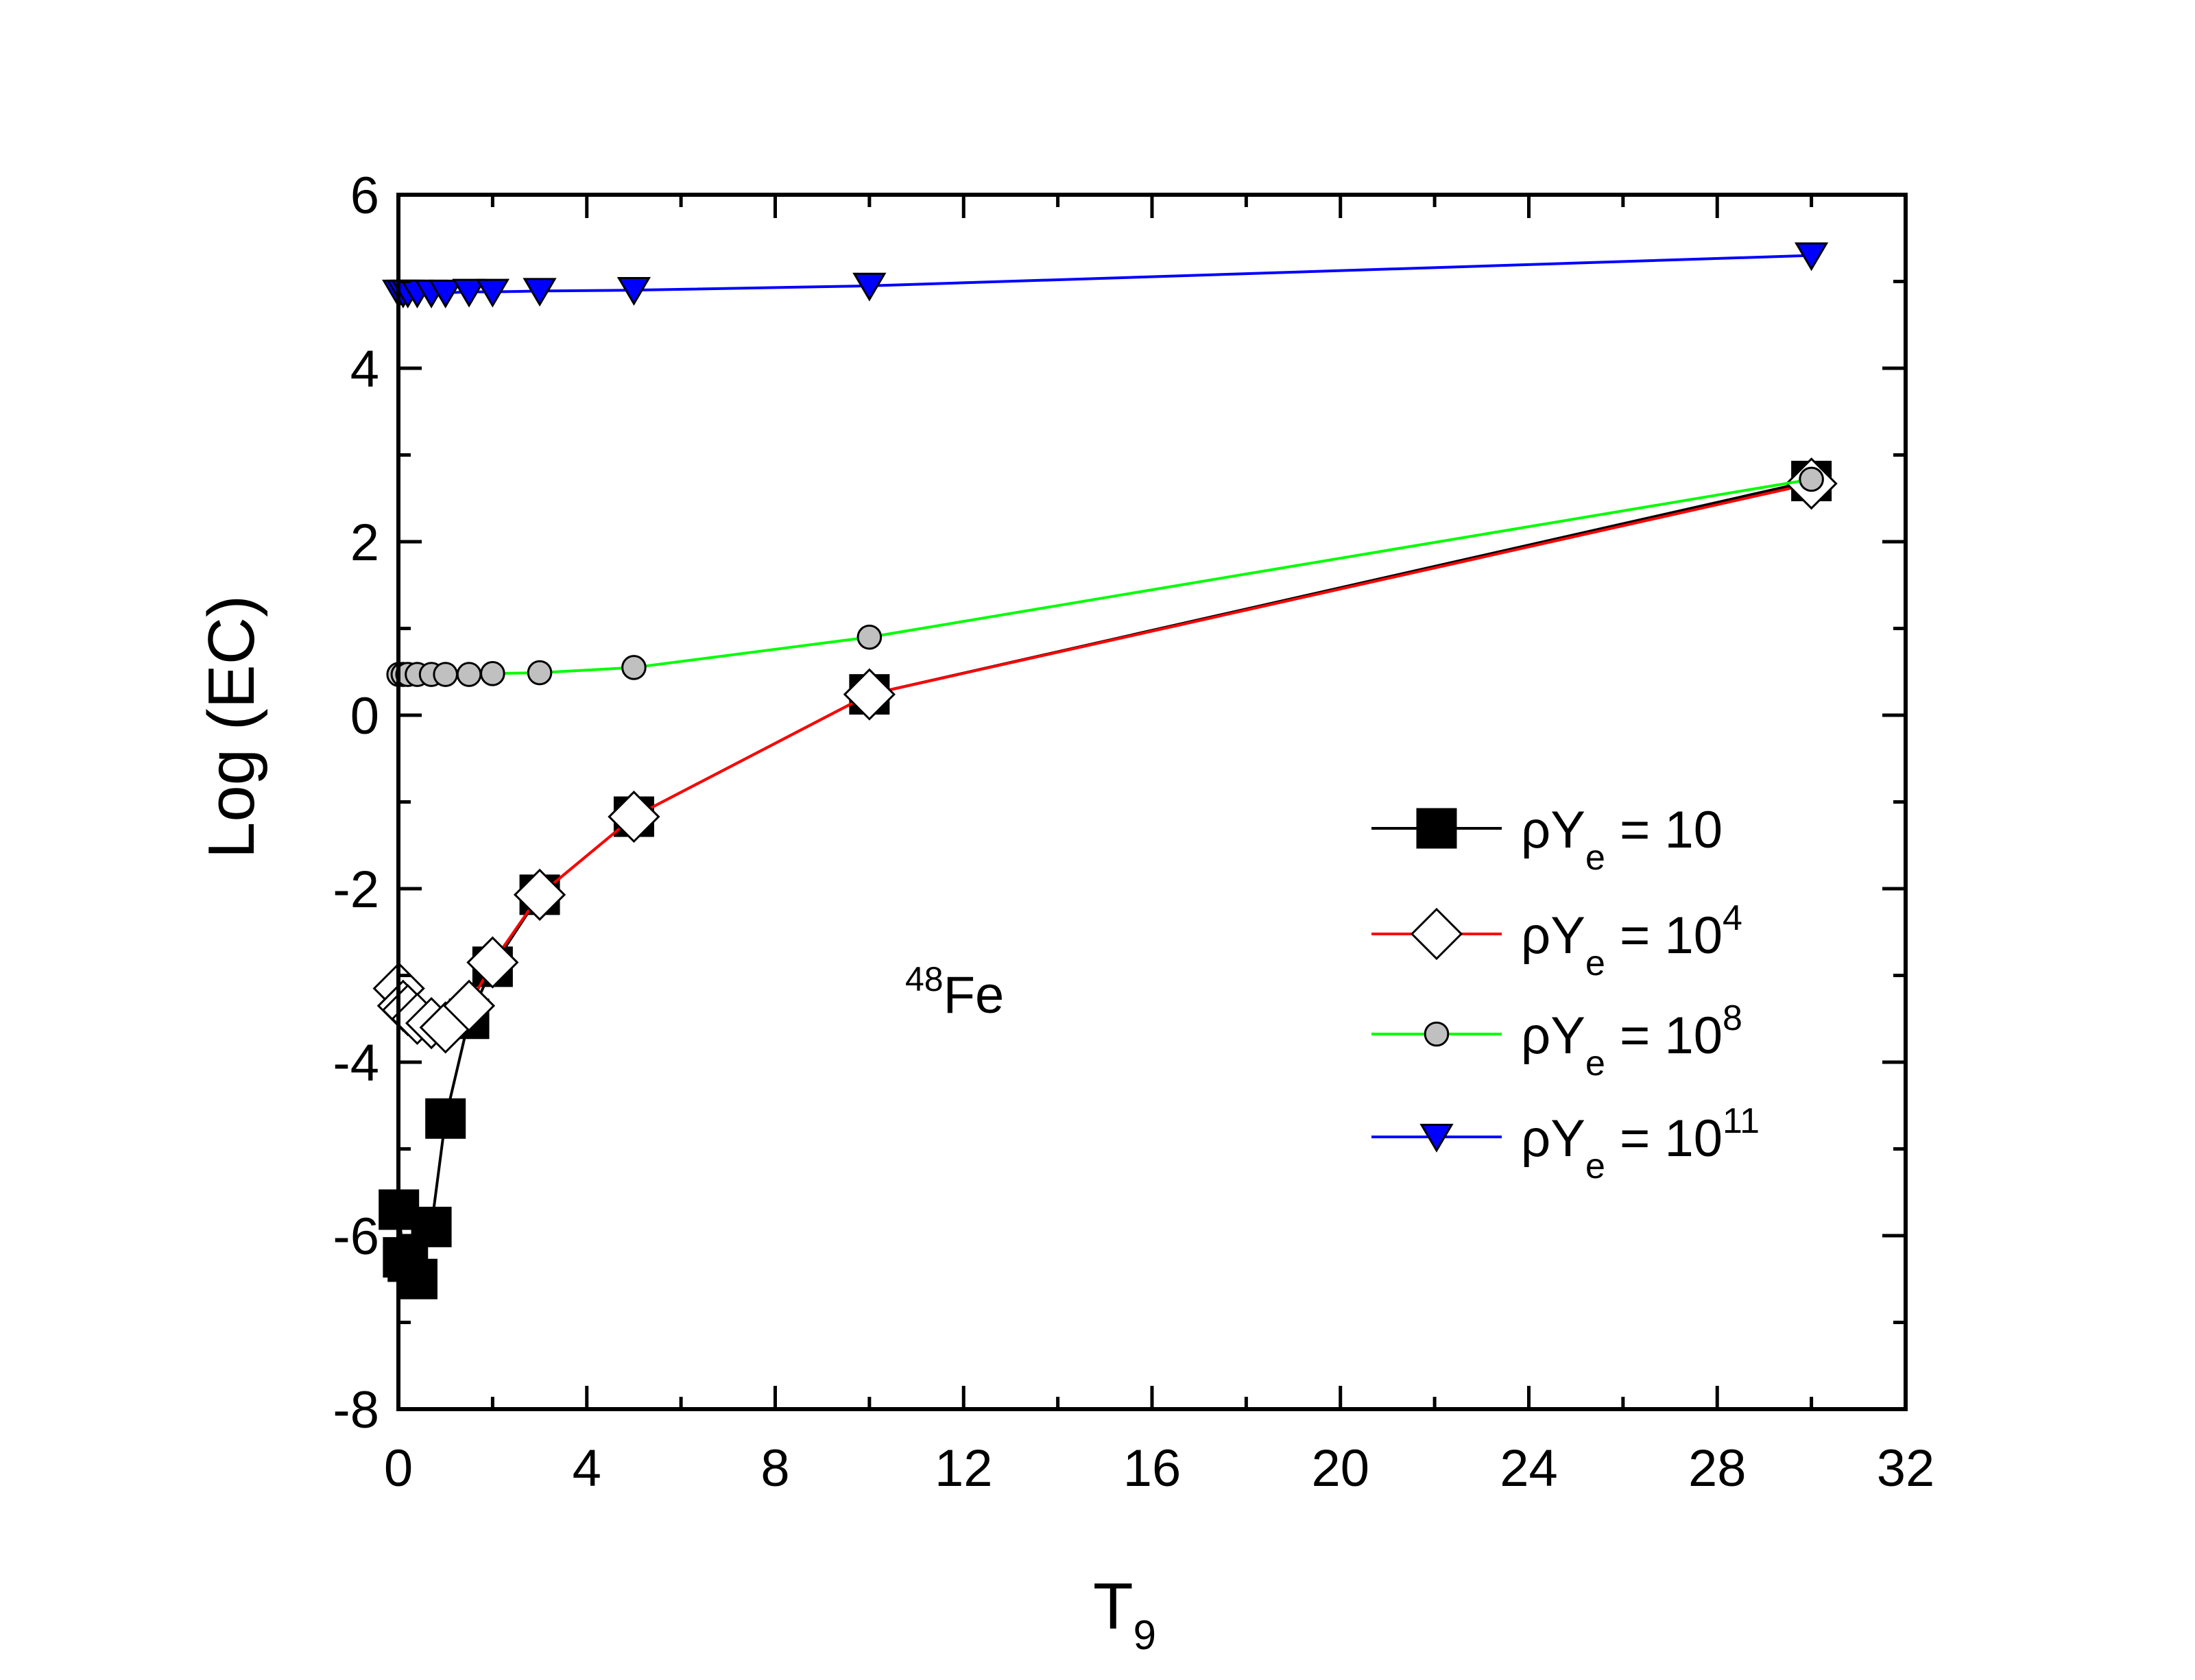  What do you see at coordinates (364, 716) in the screenshot?
I see `y-tick-label: 0` at bounding box center [364, 716].